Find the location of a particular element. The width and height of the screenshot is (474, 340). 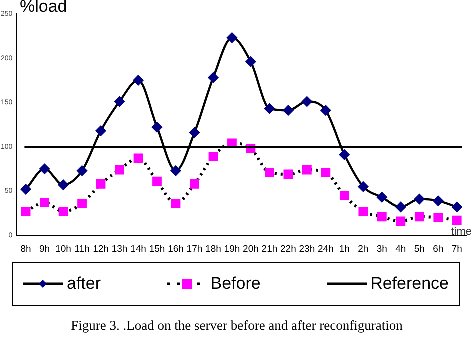

x-tick-label: 12h is located at coordinates (101, 249).